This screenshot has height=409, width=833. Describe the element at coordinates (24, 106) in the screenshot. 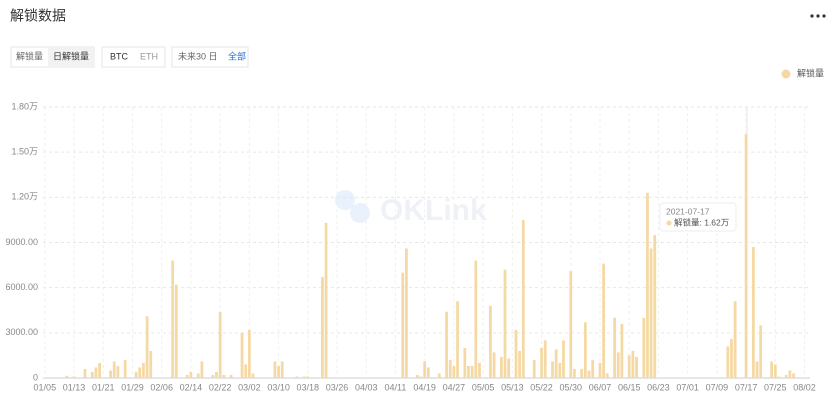

I see `y-tick-label: 1.80万` at that location.